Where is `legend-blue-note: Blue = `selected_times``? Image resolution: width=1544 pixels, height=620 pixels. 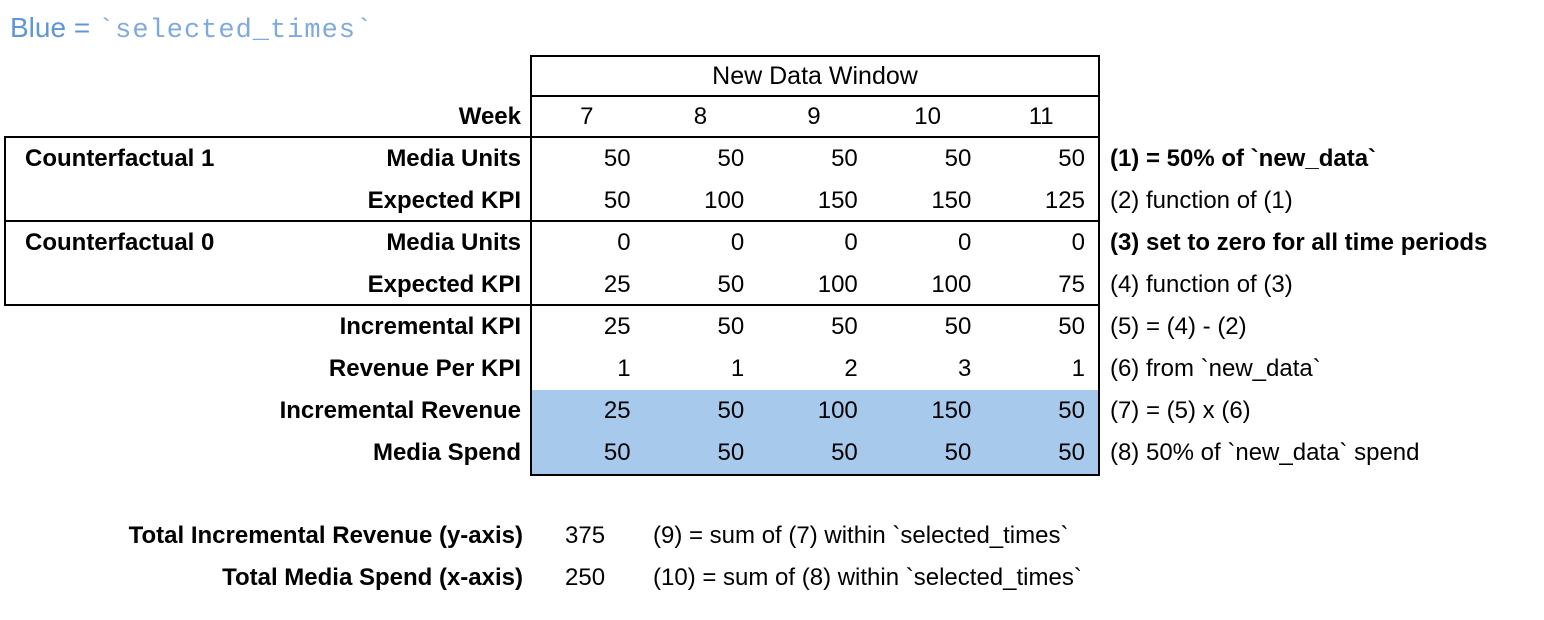
legend-blue-note: Blue = `selected_times` is located at coordinates (191, 29).